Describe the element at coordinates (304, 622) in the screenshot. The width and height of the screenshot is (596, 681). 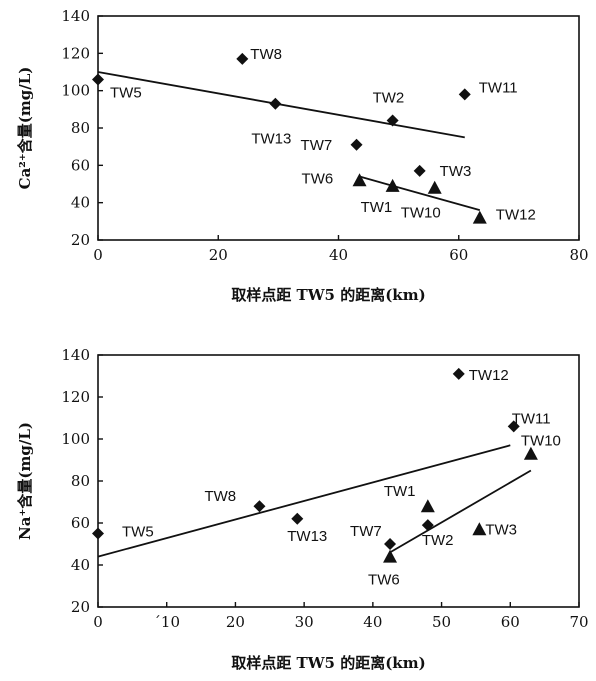
I see `x-tick-label: 30` at that location.